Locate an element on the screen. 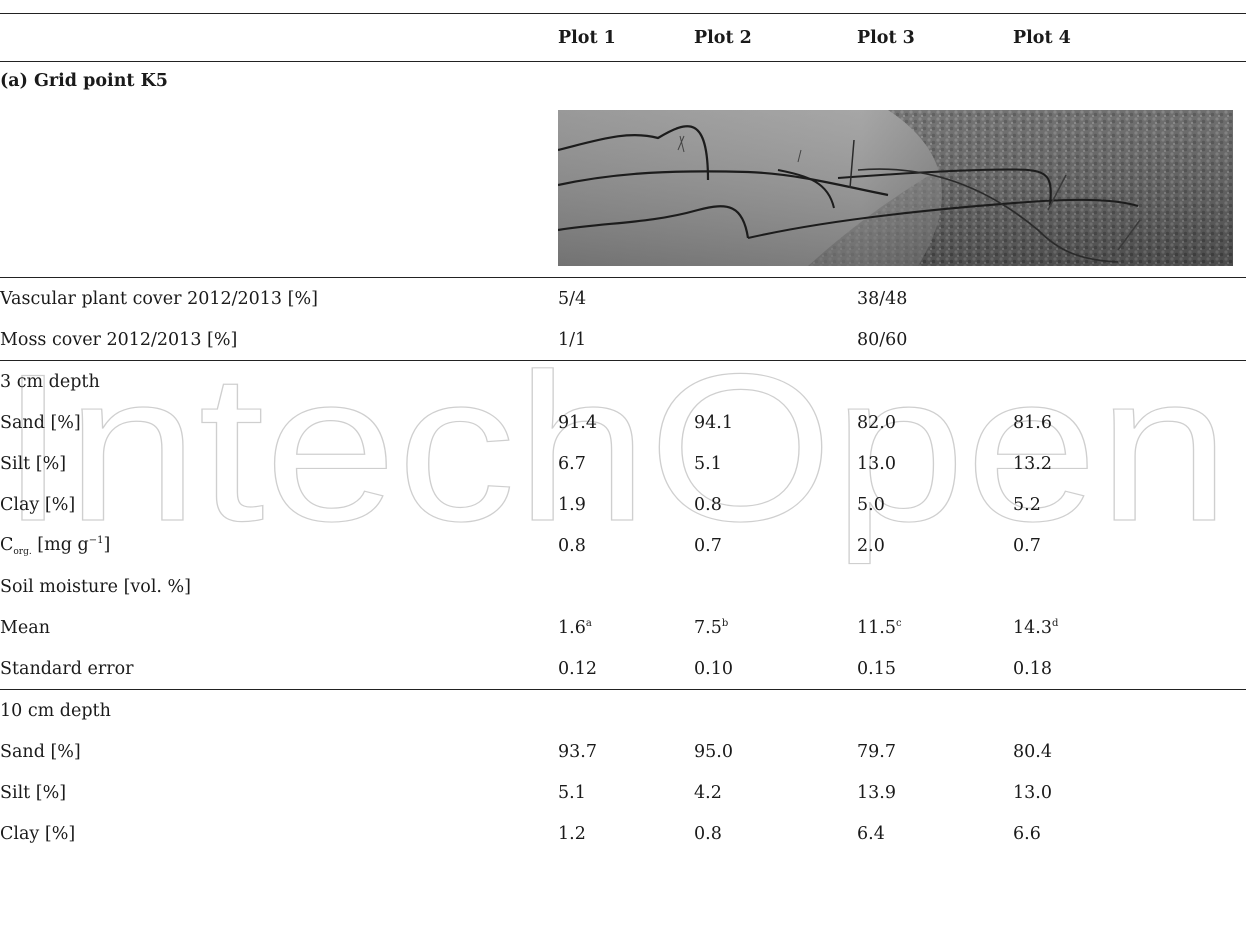  significance-letter: c is located at coordinates (898, 623).